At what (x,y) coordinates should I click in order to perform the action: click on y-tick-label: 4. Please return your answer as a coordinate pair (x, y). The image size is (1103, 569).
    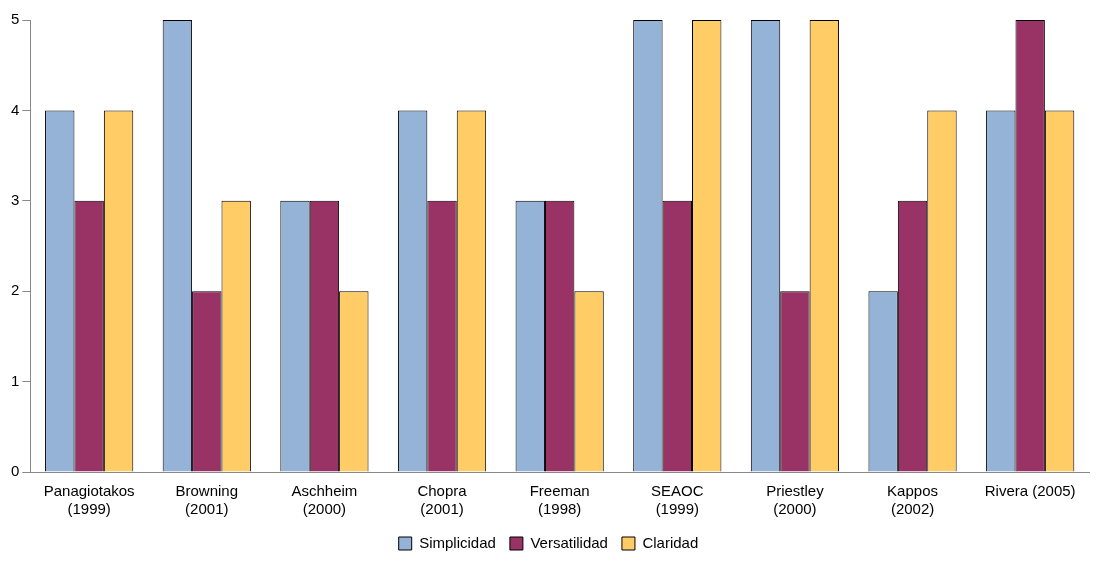
    Looking at the image, I should click on (15, 109).